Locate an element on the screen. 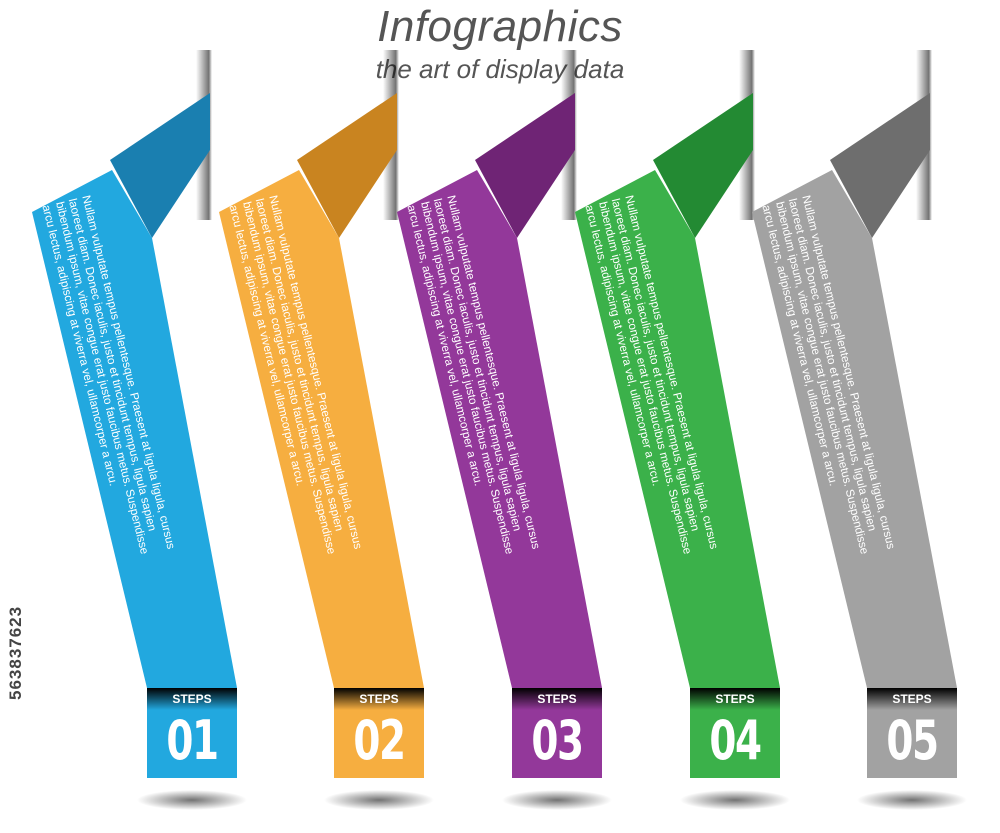 The height and width of the screenshot is (833, 1000). step-number: 05 is located at coordinates (912, 740).